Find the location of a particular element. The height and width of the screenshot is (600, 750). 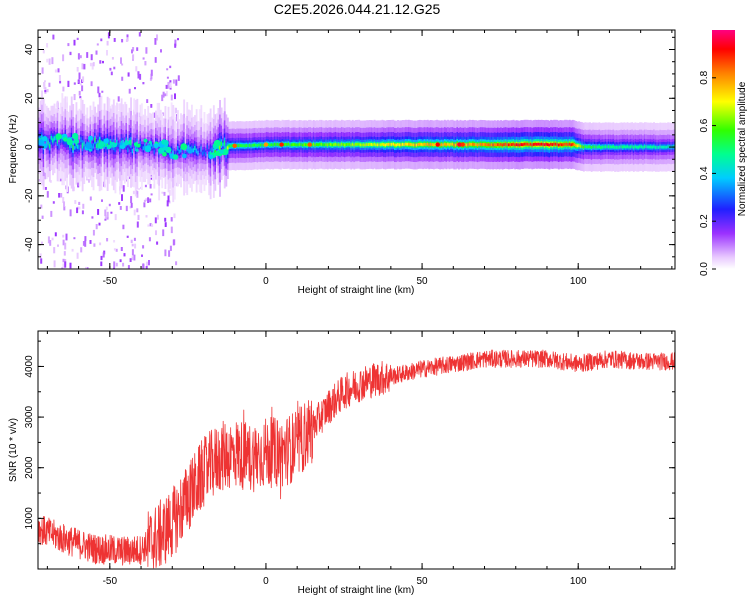

spectrogram-ylabel: Frequency (Hz) is located at coordinates (13, 149).